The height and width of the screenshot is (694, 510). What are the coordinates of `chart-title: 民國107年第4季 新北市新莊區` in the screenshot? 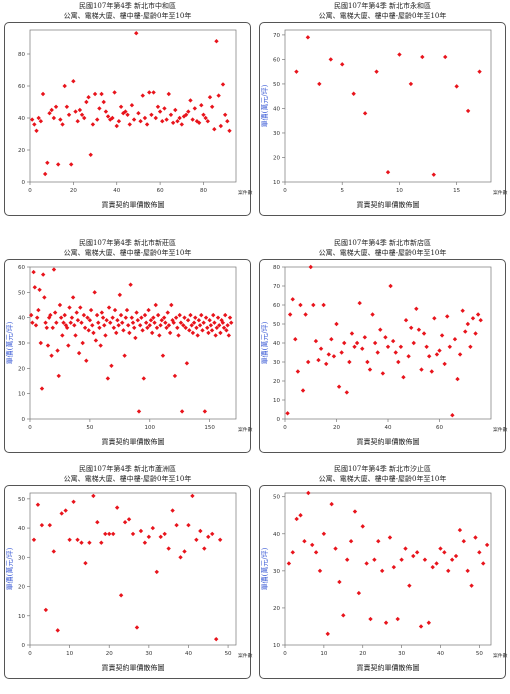 It's located at (127, 243).